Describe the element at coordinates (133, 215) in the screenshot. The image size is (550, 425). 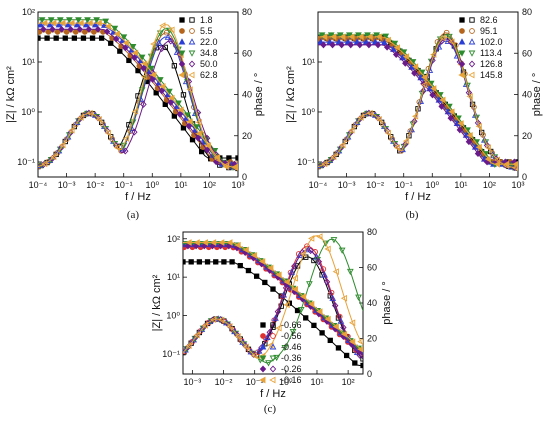
I see `caption-a: (a)` at that location.